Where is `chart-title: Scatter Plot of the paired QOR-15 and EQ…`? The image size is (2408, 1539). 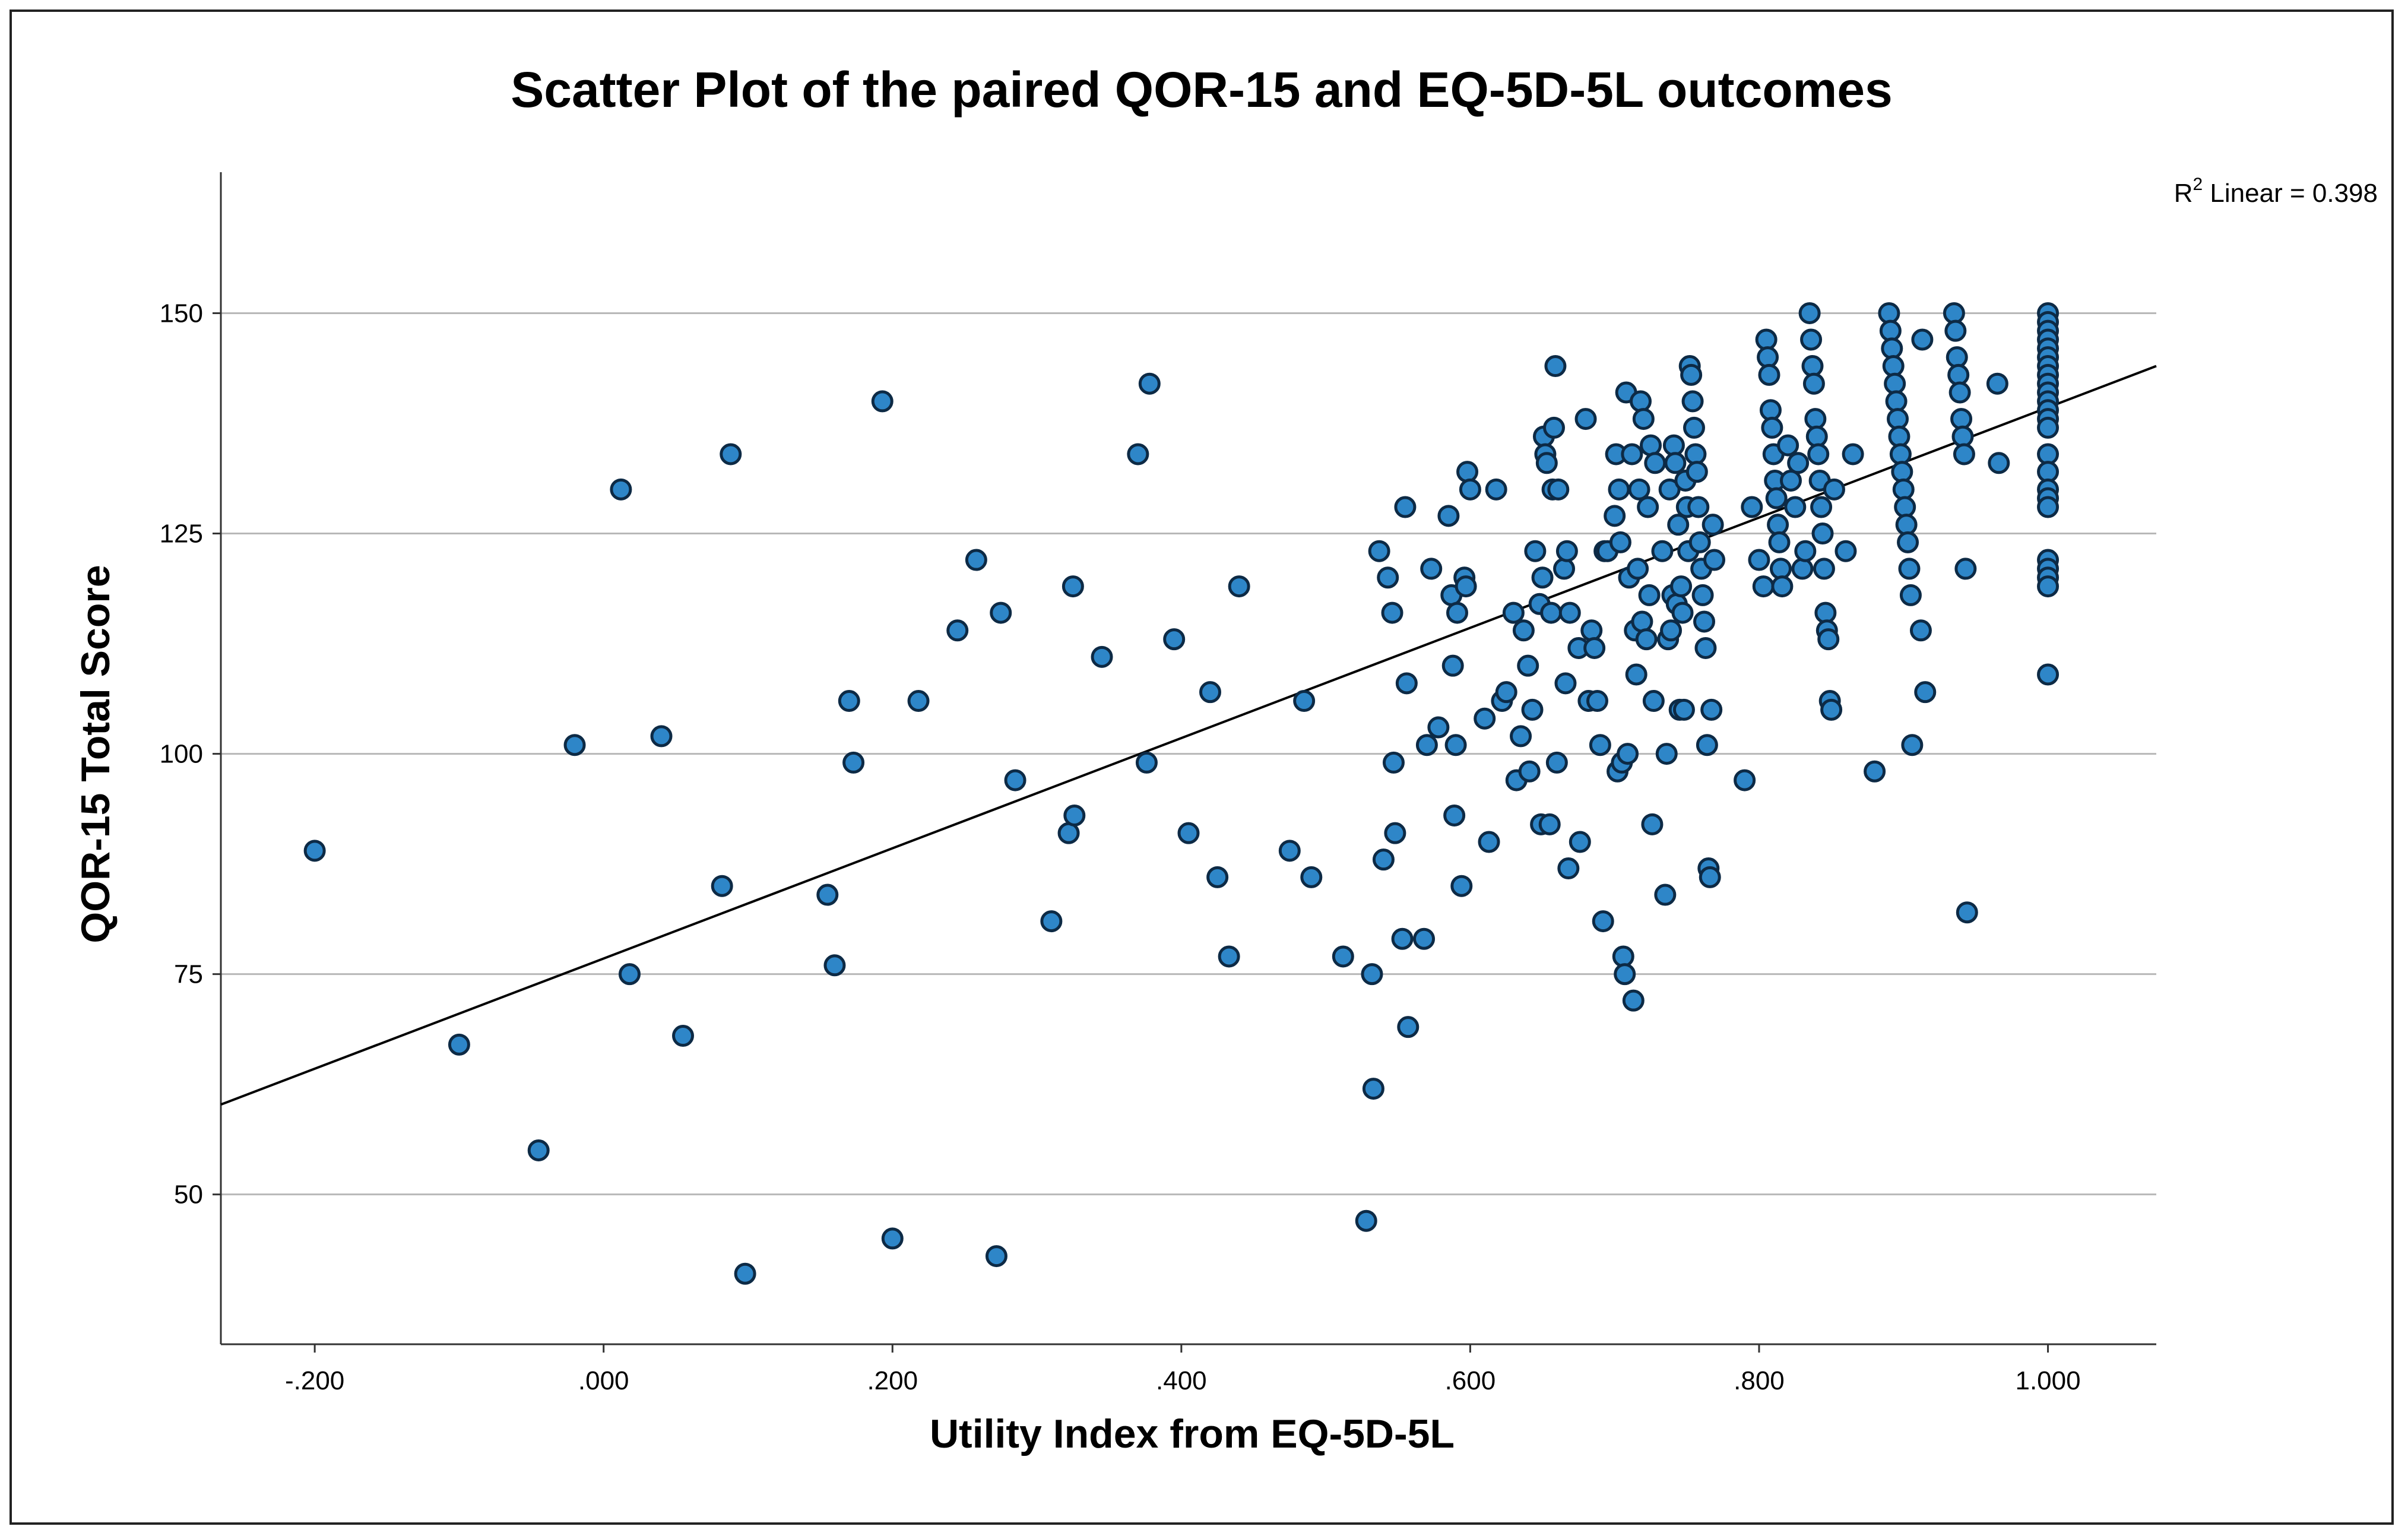 chart-title: Scatter Plot of the paired QOR-15 and EQ… is located at coordinates (1202, 90).